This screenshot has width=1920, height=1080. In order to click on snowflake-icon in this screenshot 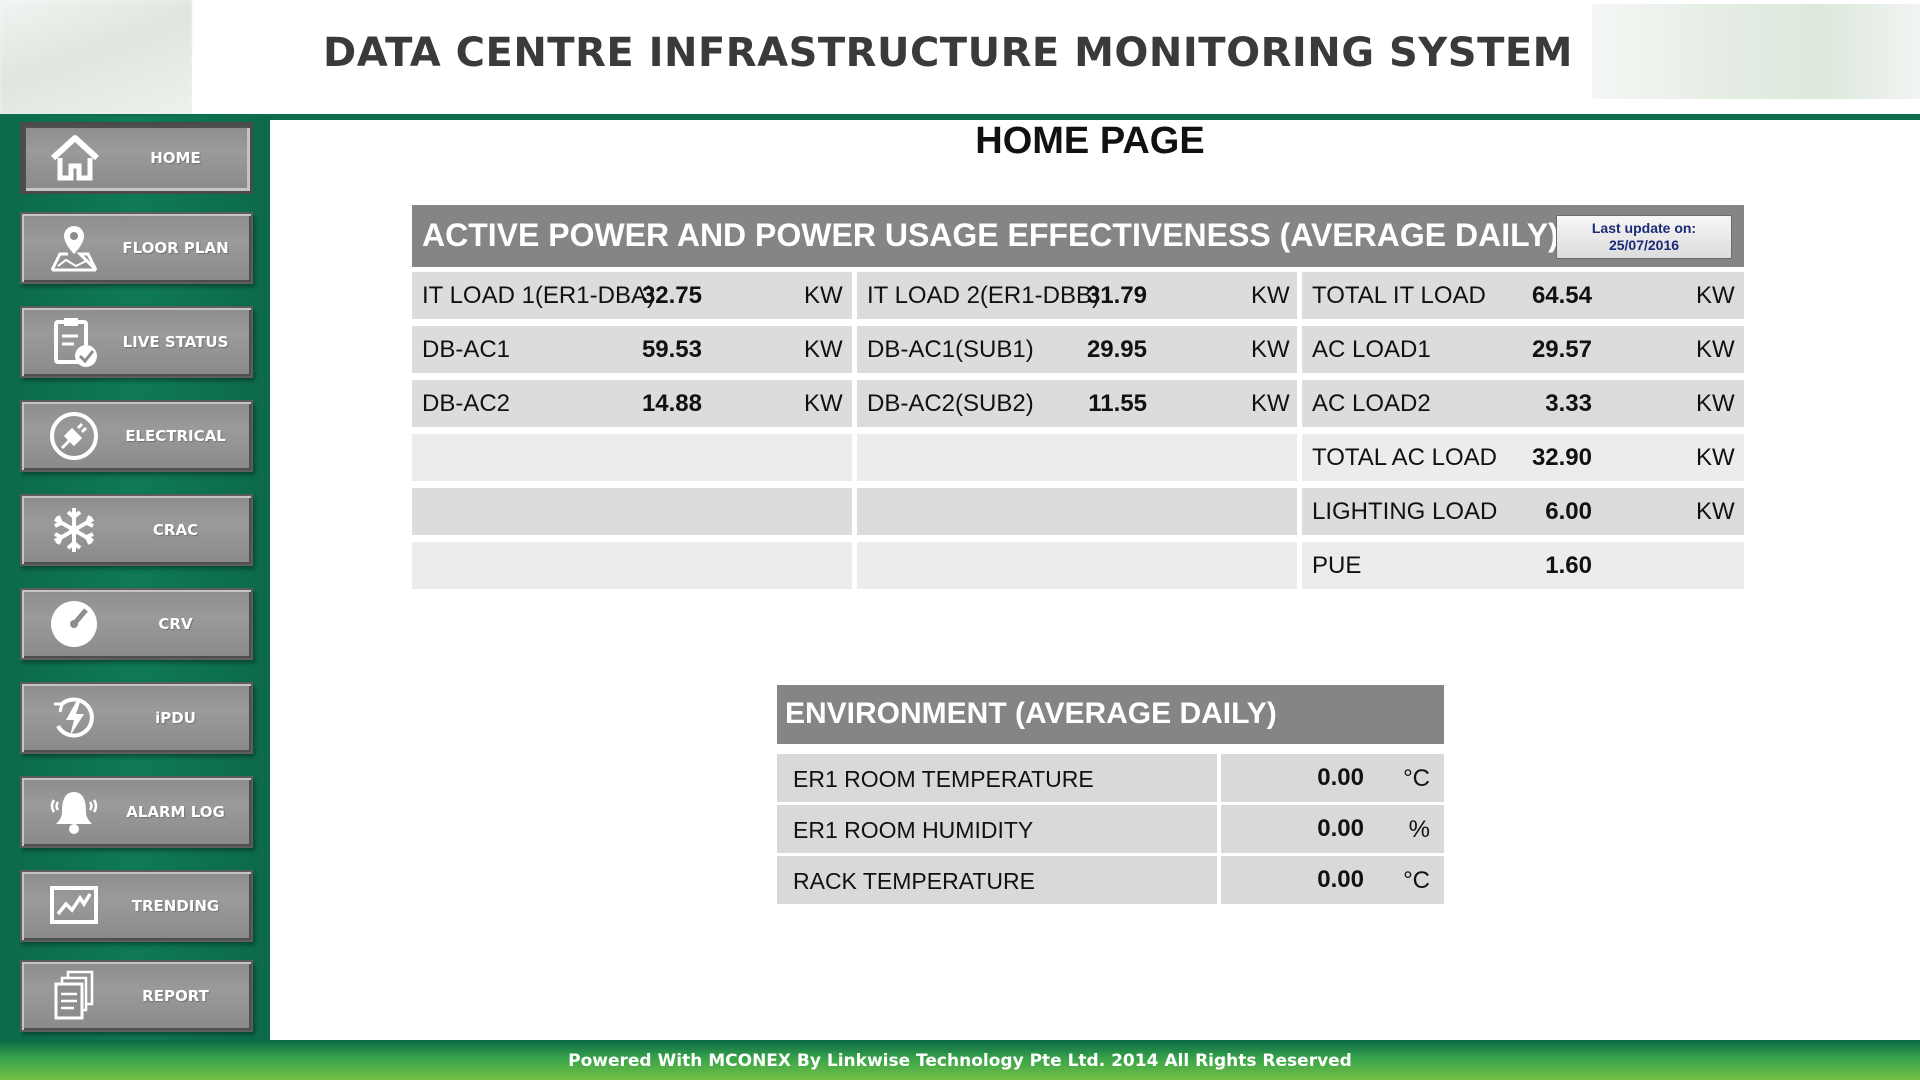, I will do `click(74, 530)`.